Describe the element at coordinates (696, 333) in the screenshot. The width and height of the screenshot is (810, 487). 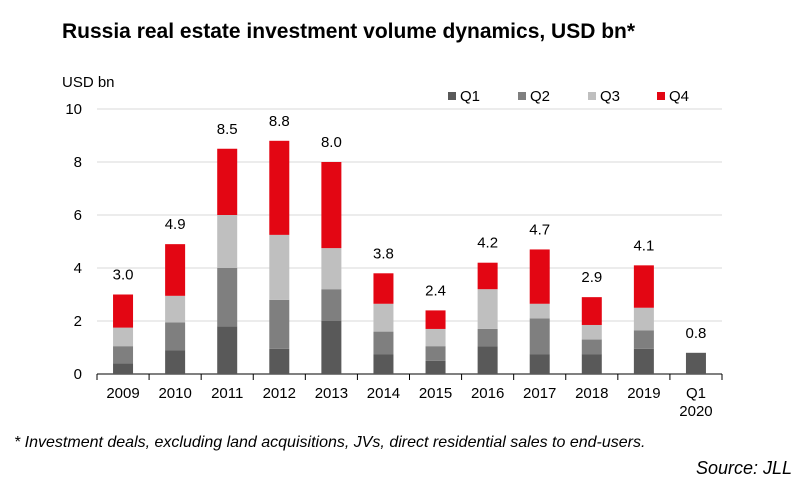
I see `bar-total-label: 0.8` at that location.